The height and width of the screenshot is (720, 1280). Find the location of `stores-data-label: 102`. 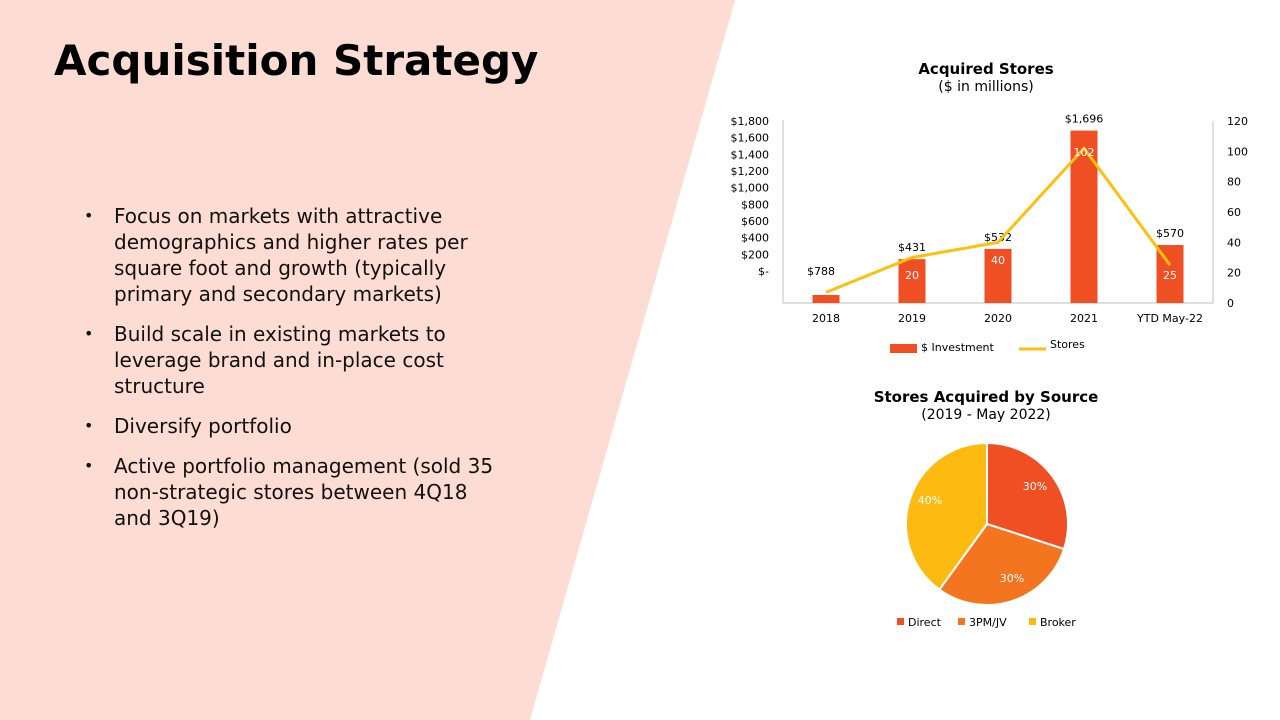

stores-data-label: 102 is located at coordinates (1084, 152).